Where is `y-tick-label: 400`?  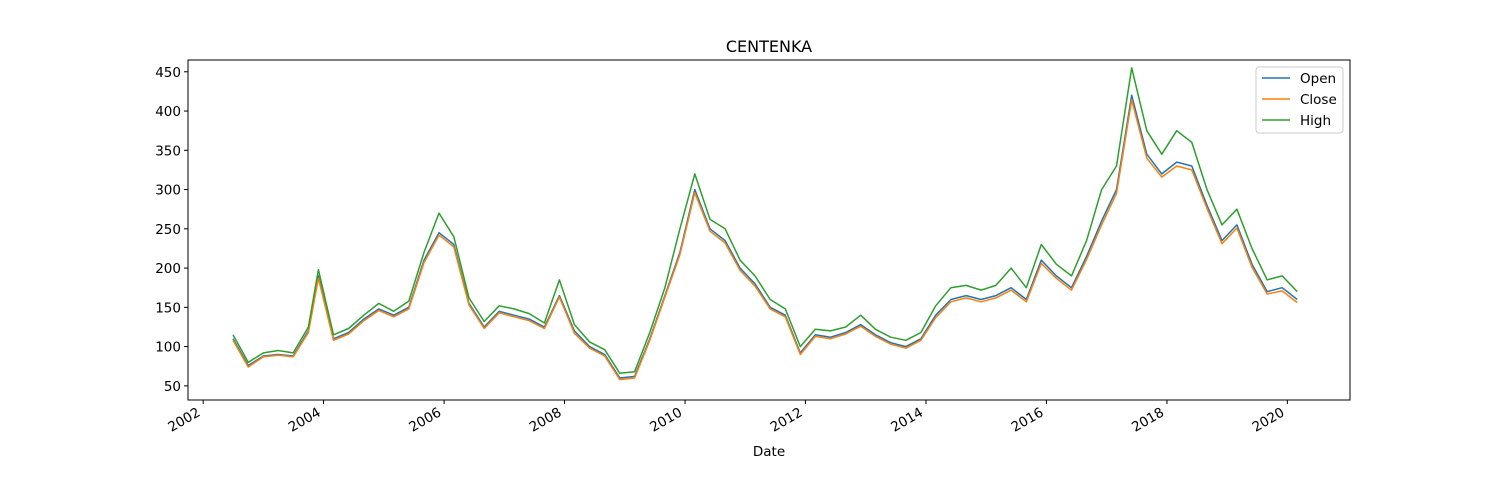 y-tick-label: 400 is located at coordinates (168, 112).